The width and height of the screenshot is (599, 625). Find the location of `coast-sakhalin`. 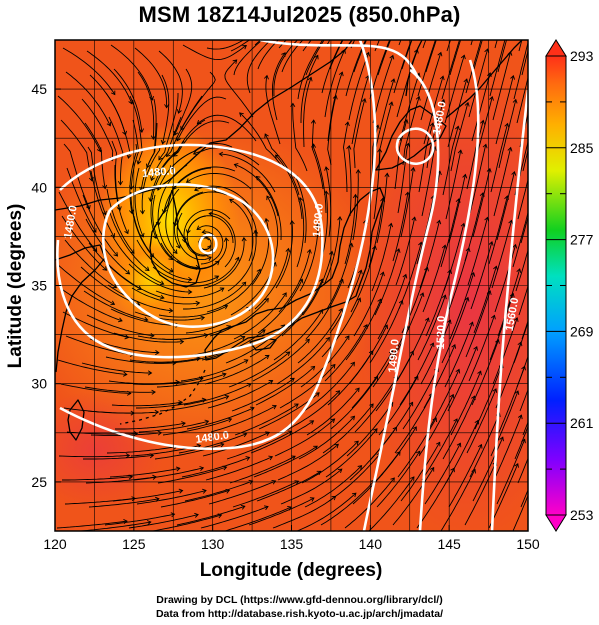

coast-sakhalin is located at coordinates (414, 68).